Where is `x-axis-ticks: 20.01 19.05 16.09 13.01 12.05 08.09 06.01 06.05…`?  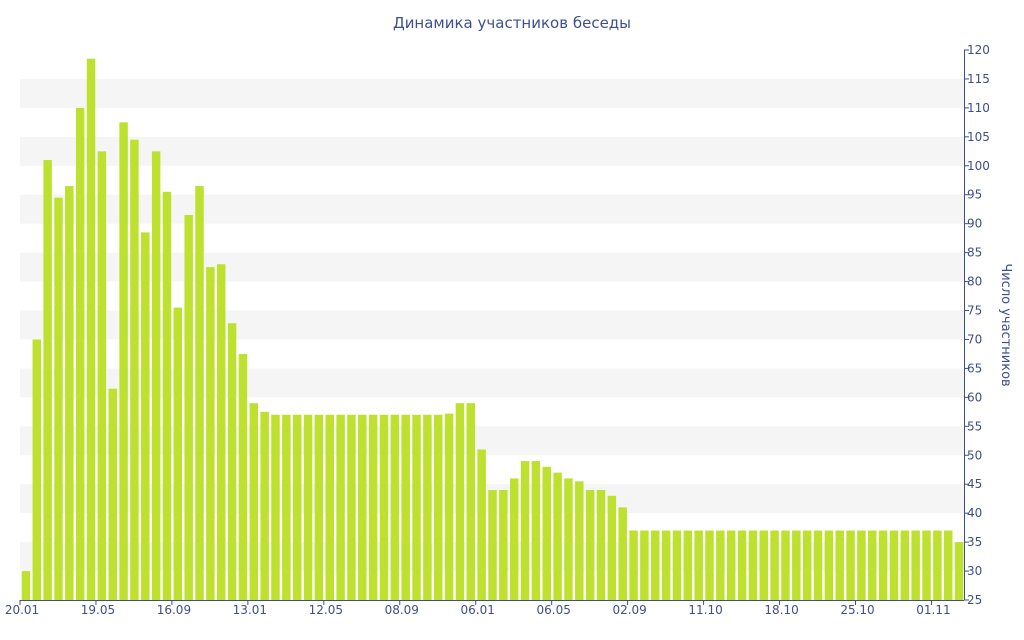 x-axis-ticks: 20.01 19.05 16.09 13.01 12.05 08.09 06.01 06.05… is located at coordinates (478, 608).